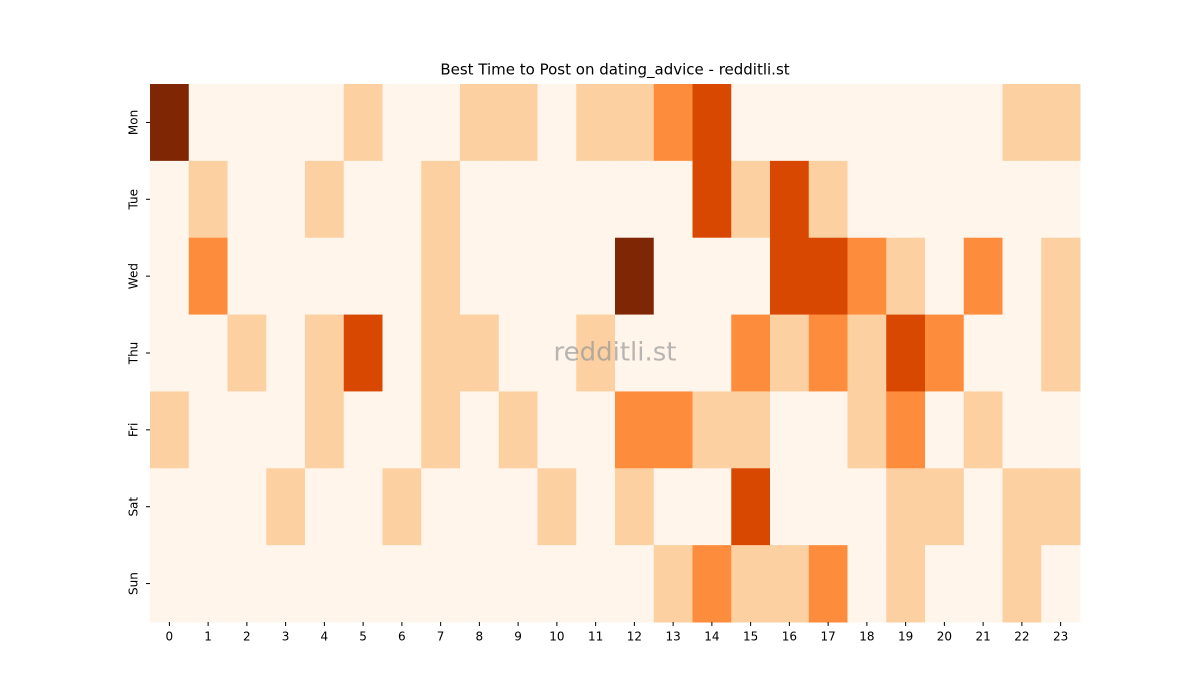  What do you see at coordinates (944, 637) in the screenshot?
I see `x-tick-label: 20` at bounding box center [944, 637].